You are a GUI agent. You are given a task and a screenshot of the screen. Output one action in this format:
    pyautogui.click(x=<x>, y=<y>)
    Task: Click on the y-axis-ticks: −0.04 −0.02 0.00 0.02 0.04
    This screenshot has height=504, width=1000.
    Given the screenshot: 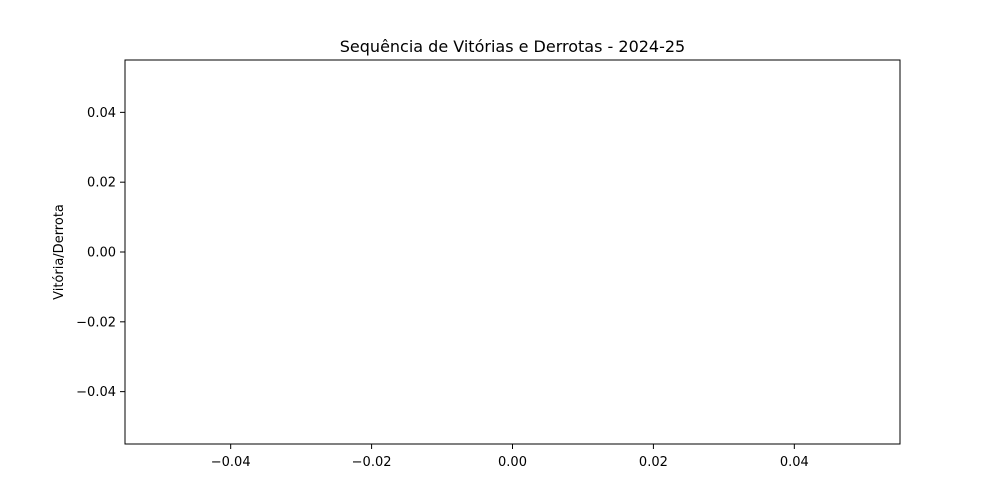 What is the action you would take?
    pyautogui.click(x=100, y=253)
    